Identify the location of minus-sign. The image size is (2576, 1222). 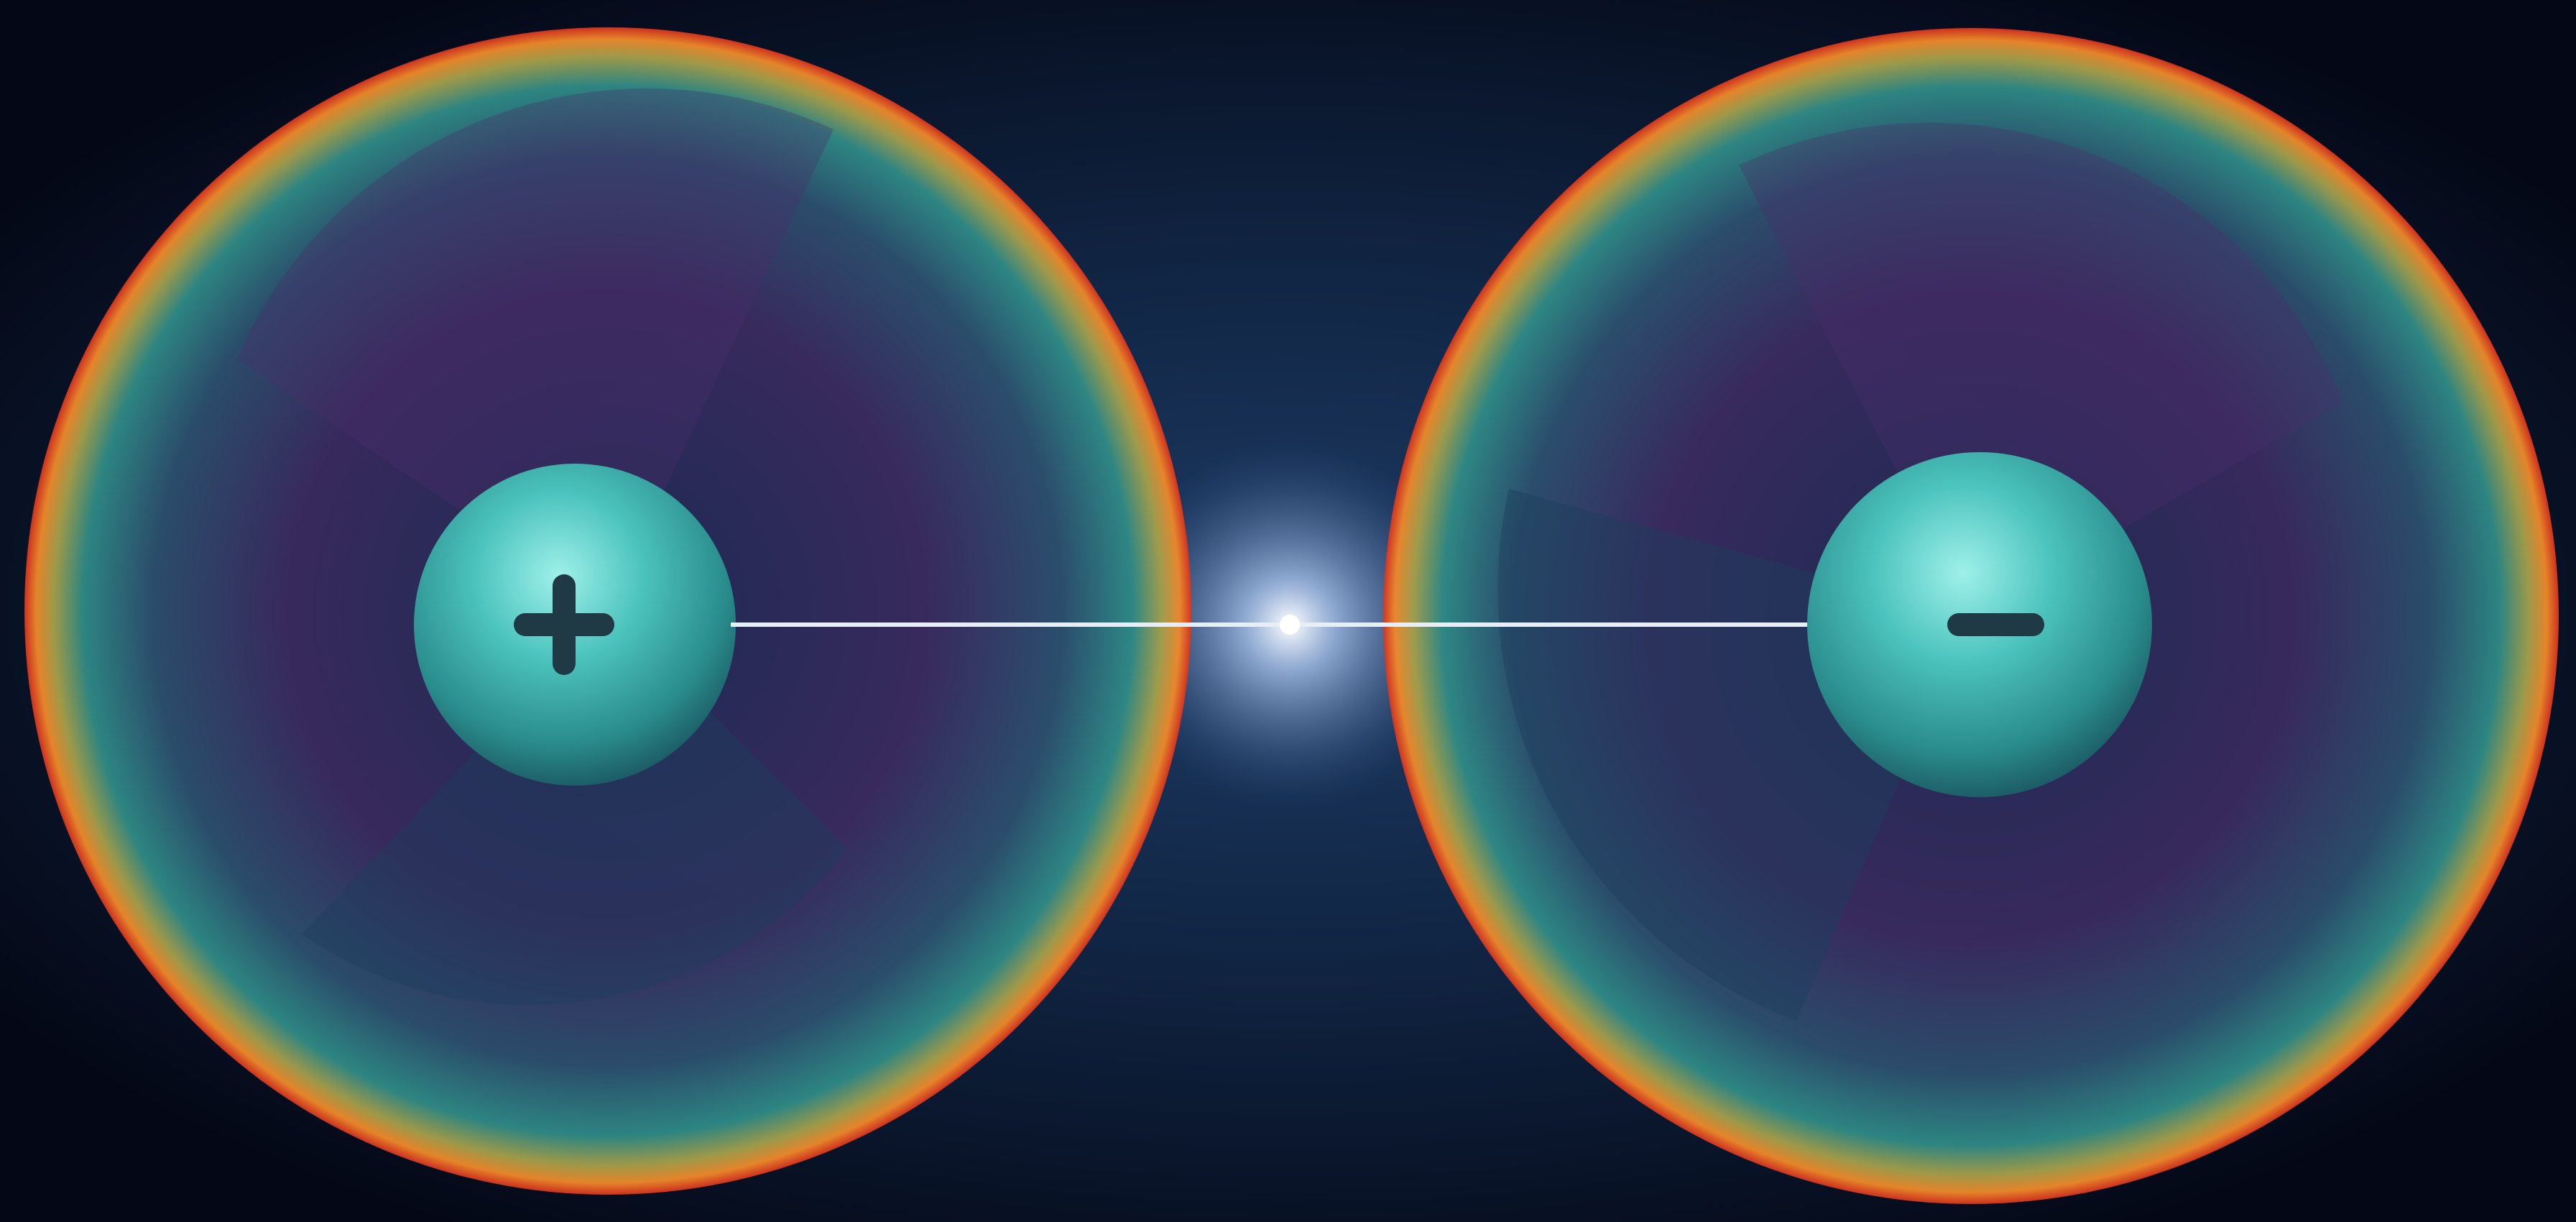
(1996, 624).